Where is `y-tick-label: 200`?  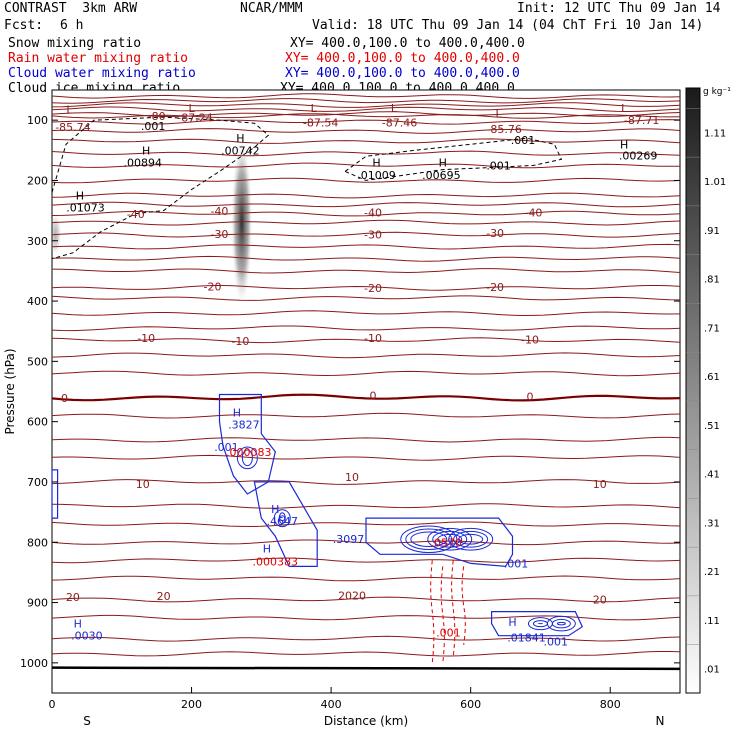
y-tick-label: 200 is located at coordinates (37, 180).